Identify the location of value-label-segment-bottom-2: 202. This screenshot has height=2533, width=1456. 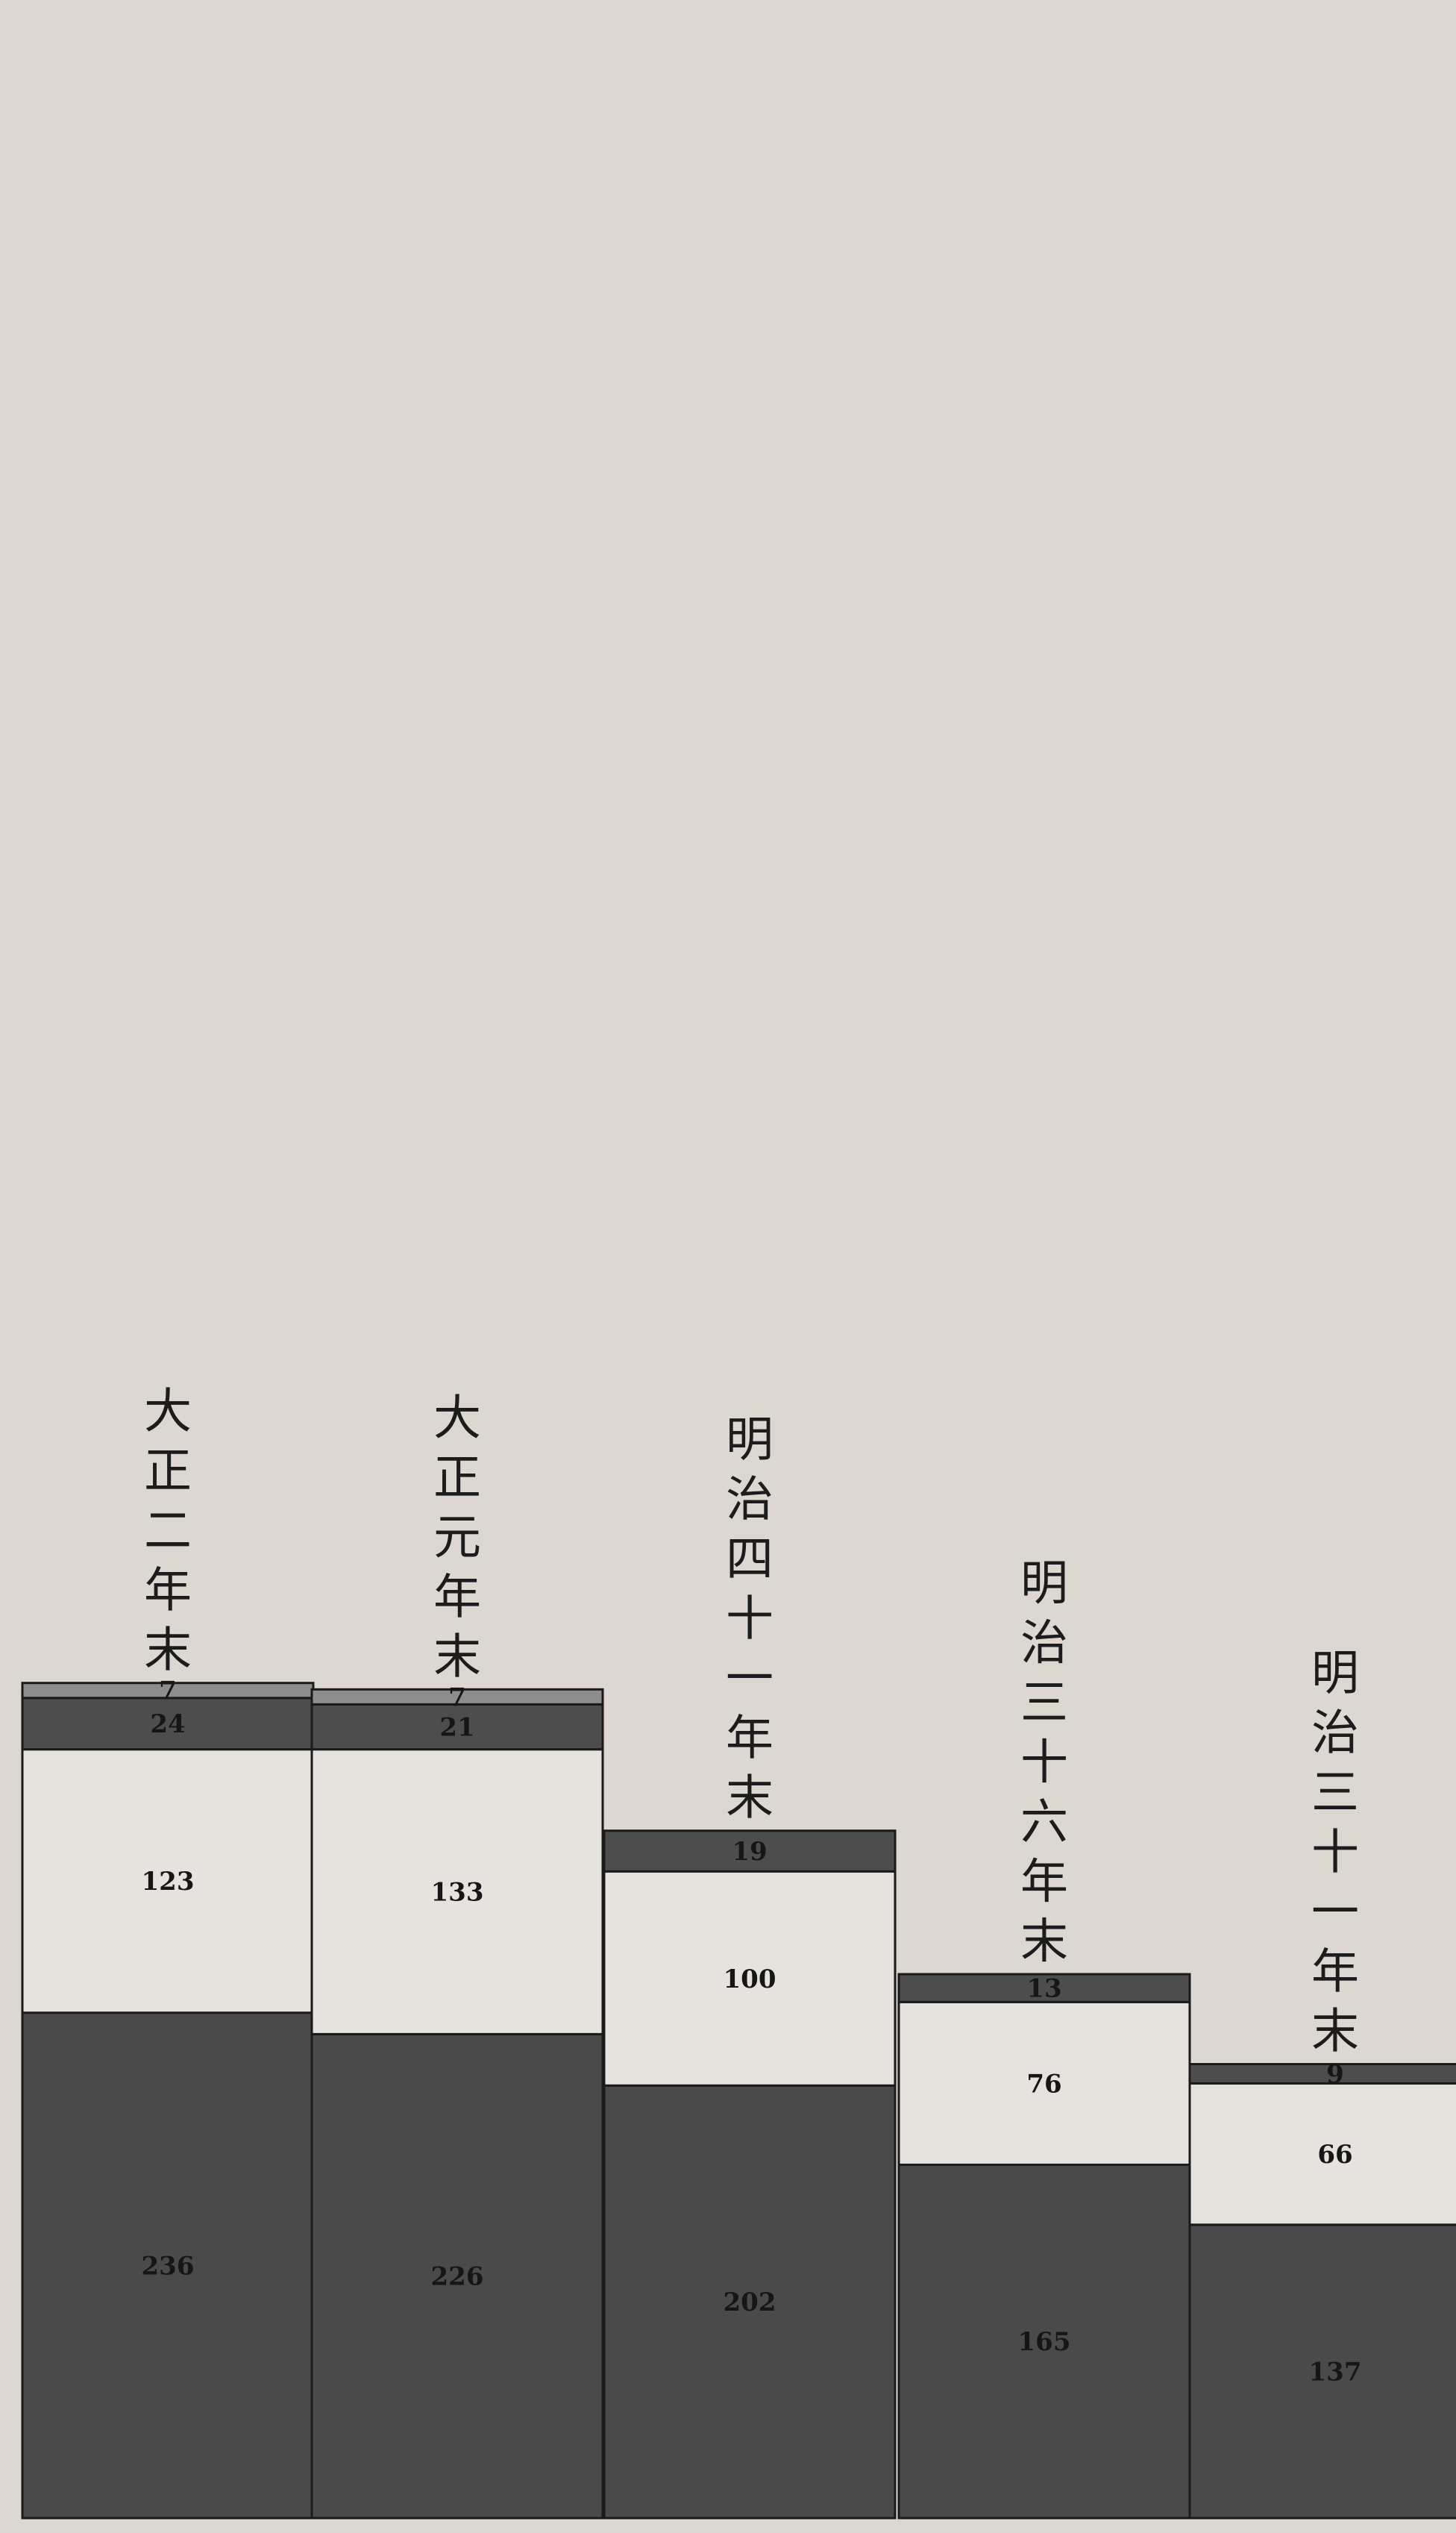
(750, 2302).